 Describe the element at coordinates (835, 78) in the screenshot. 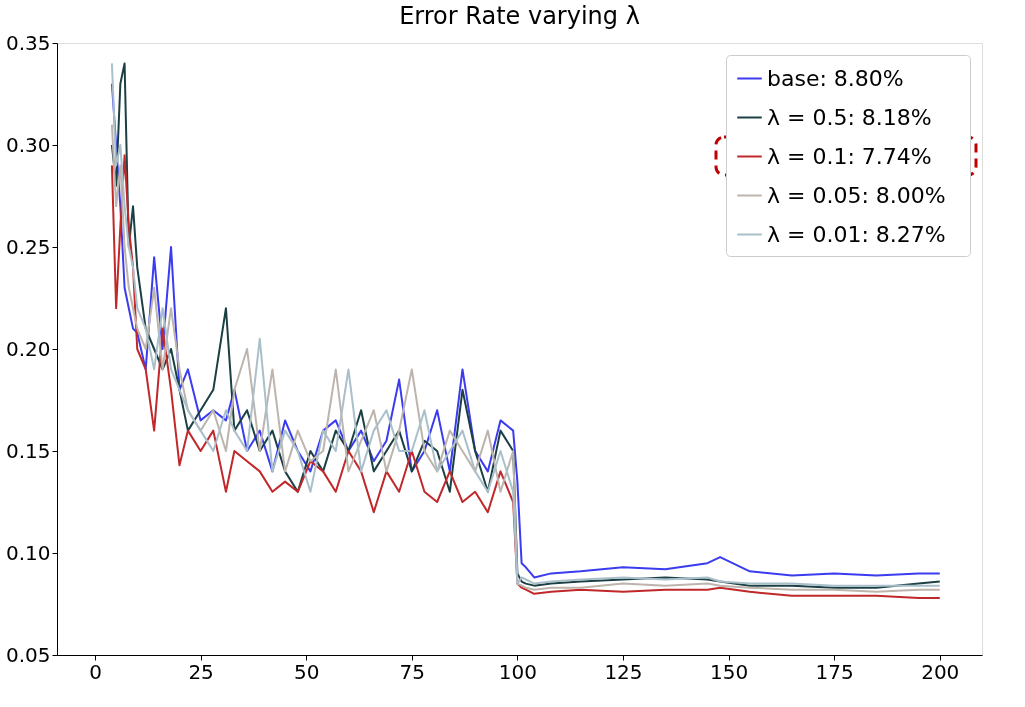

I see `legend-label: base: 8.80%` at that location.